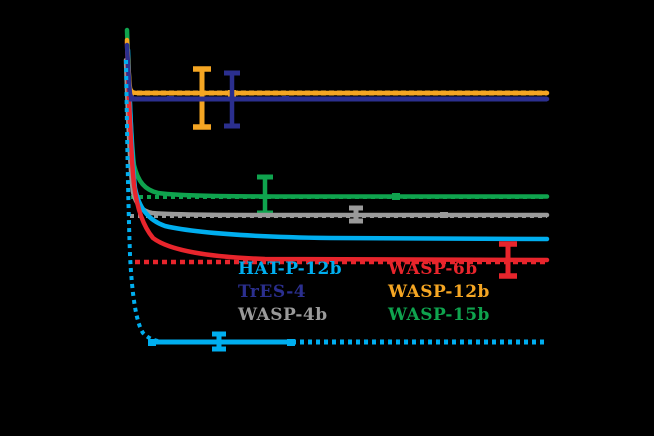  Describe the element at coordinates (439, 292) in the screenshot. I see `legend-item-wasp-12b: WASP-12b` at that location.